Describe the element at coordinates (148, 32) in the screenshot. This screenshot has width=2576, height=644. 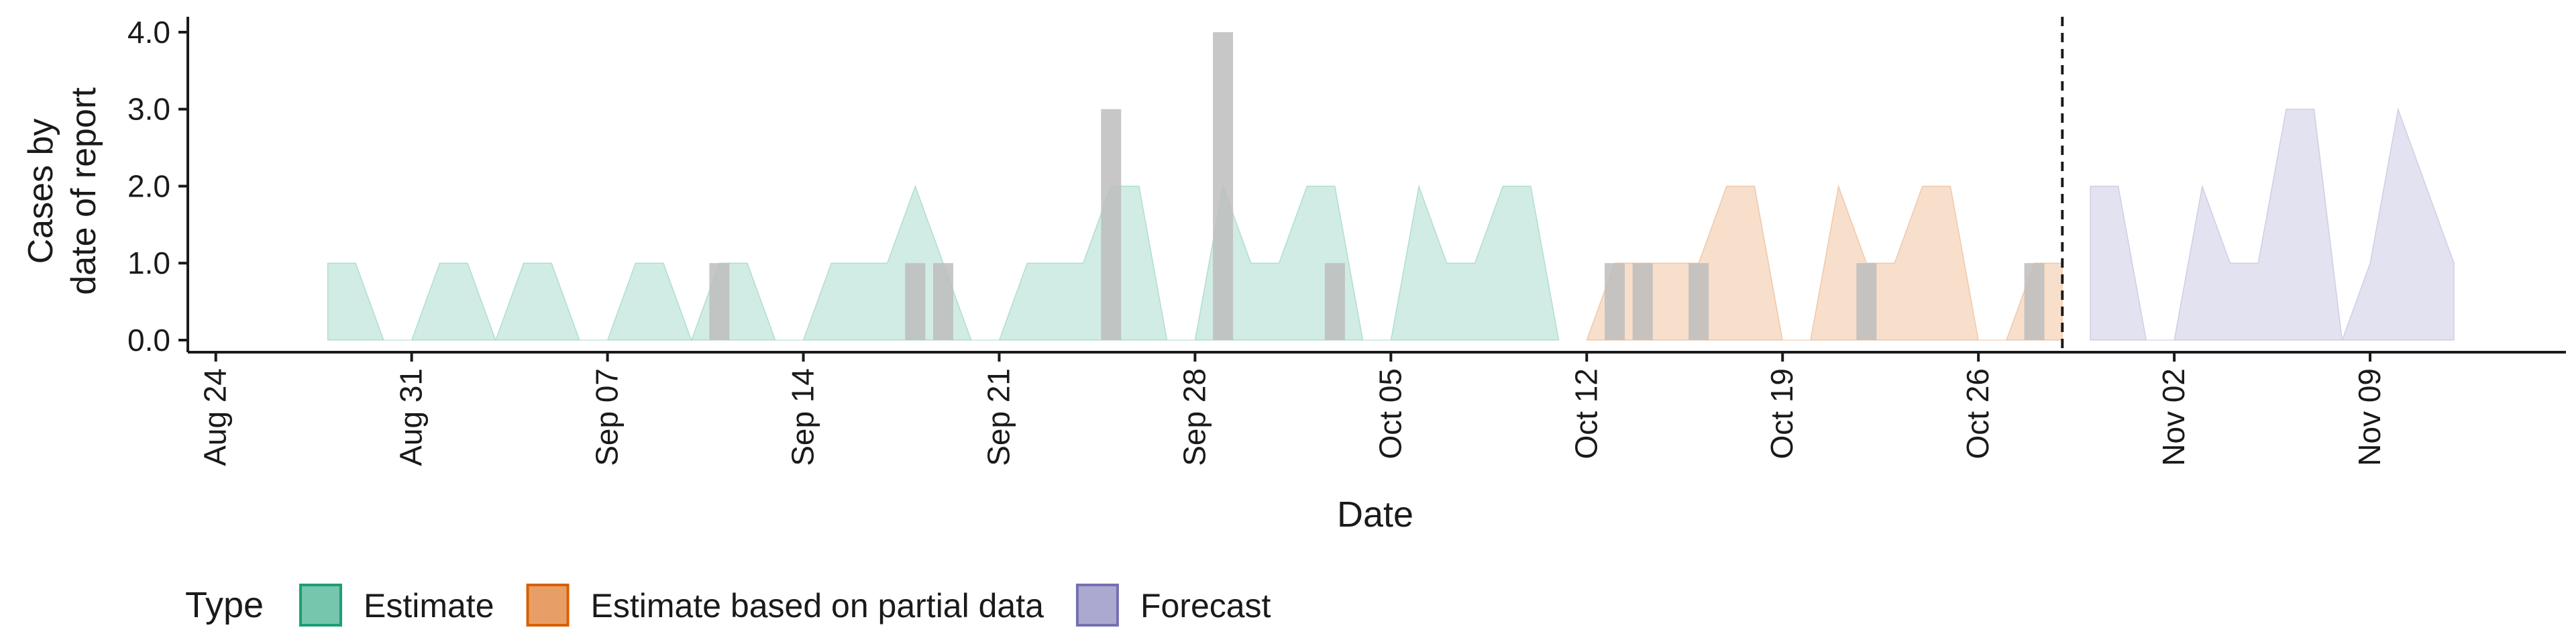
I see `y-tick-label: 4.0` at that location.